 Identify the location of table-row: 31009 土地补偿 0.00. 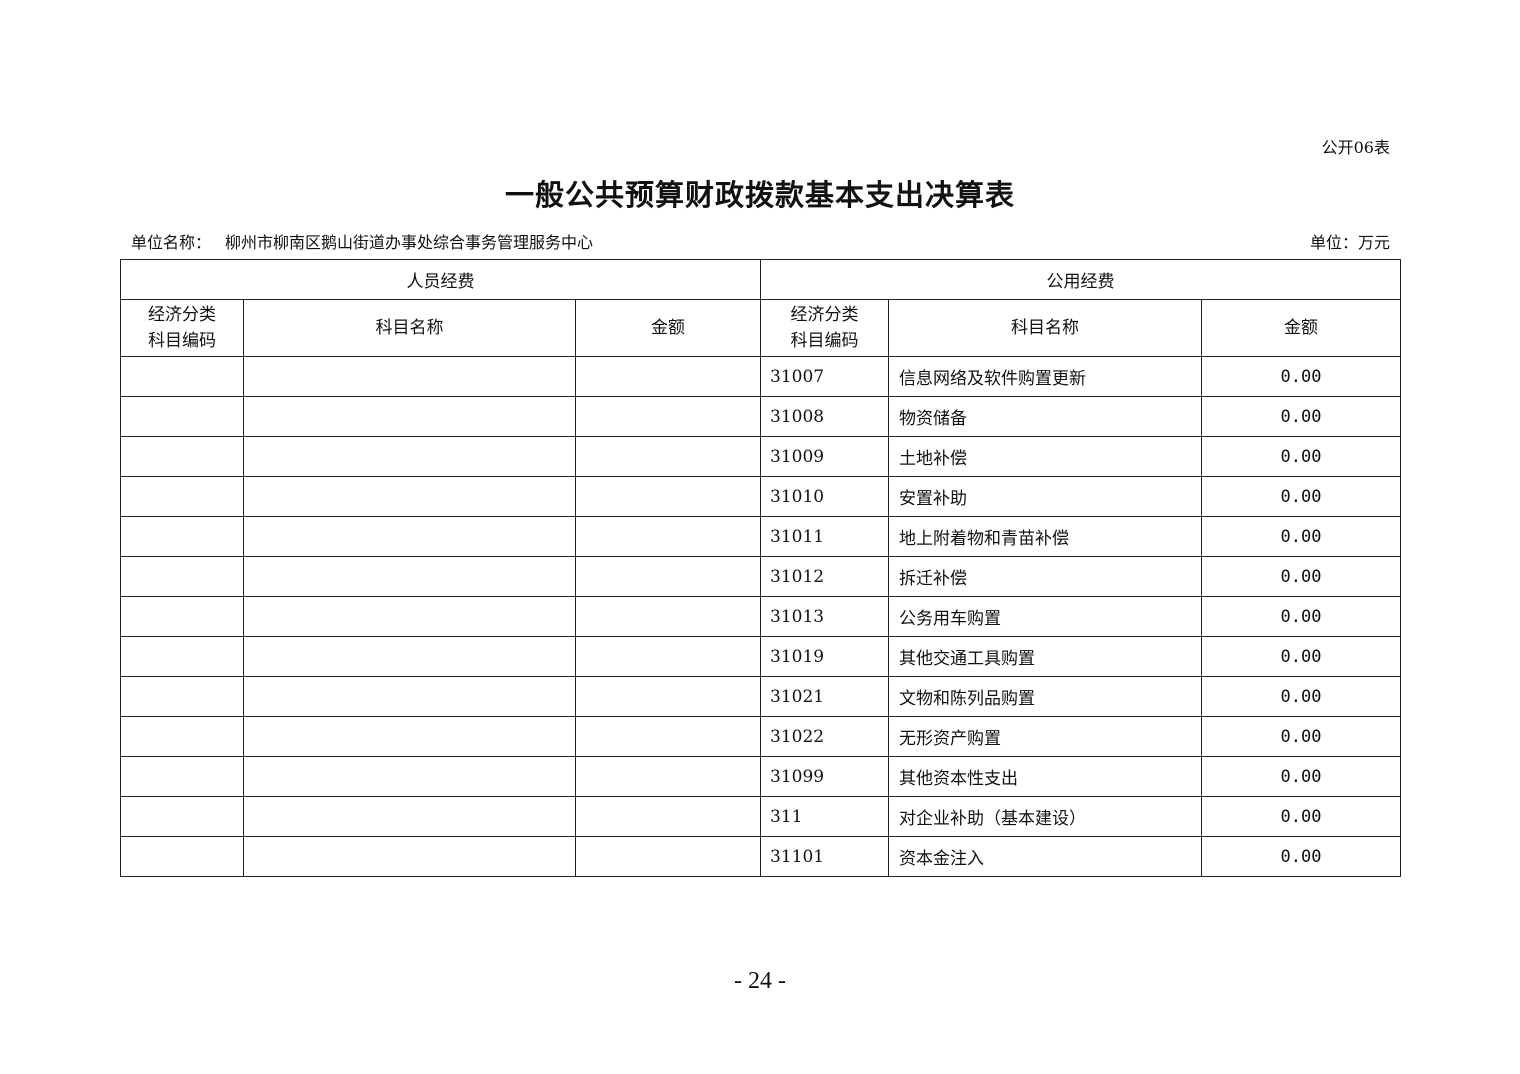
(760, 456).